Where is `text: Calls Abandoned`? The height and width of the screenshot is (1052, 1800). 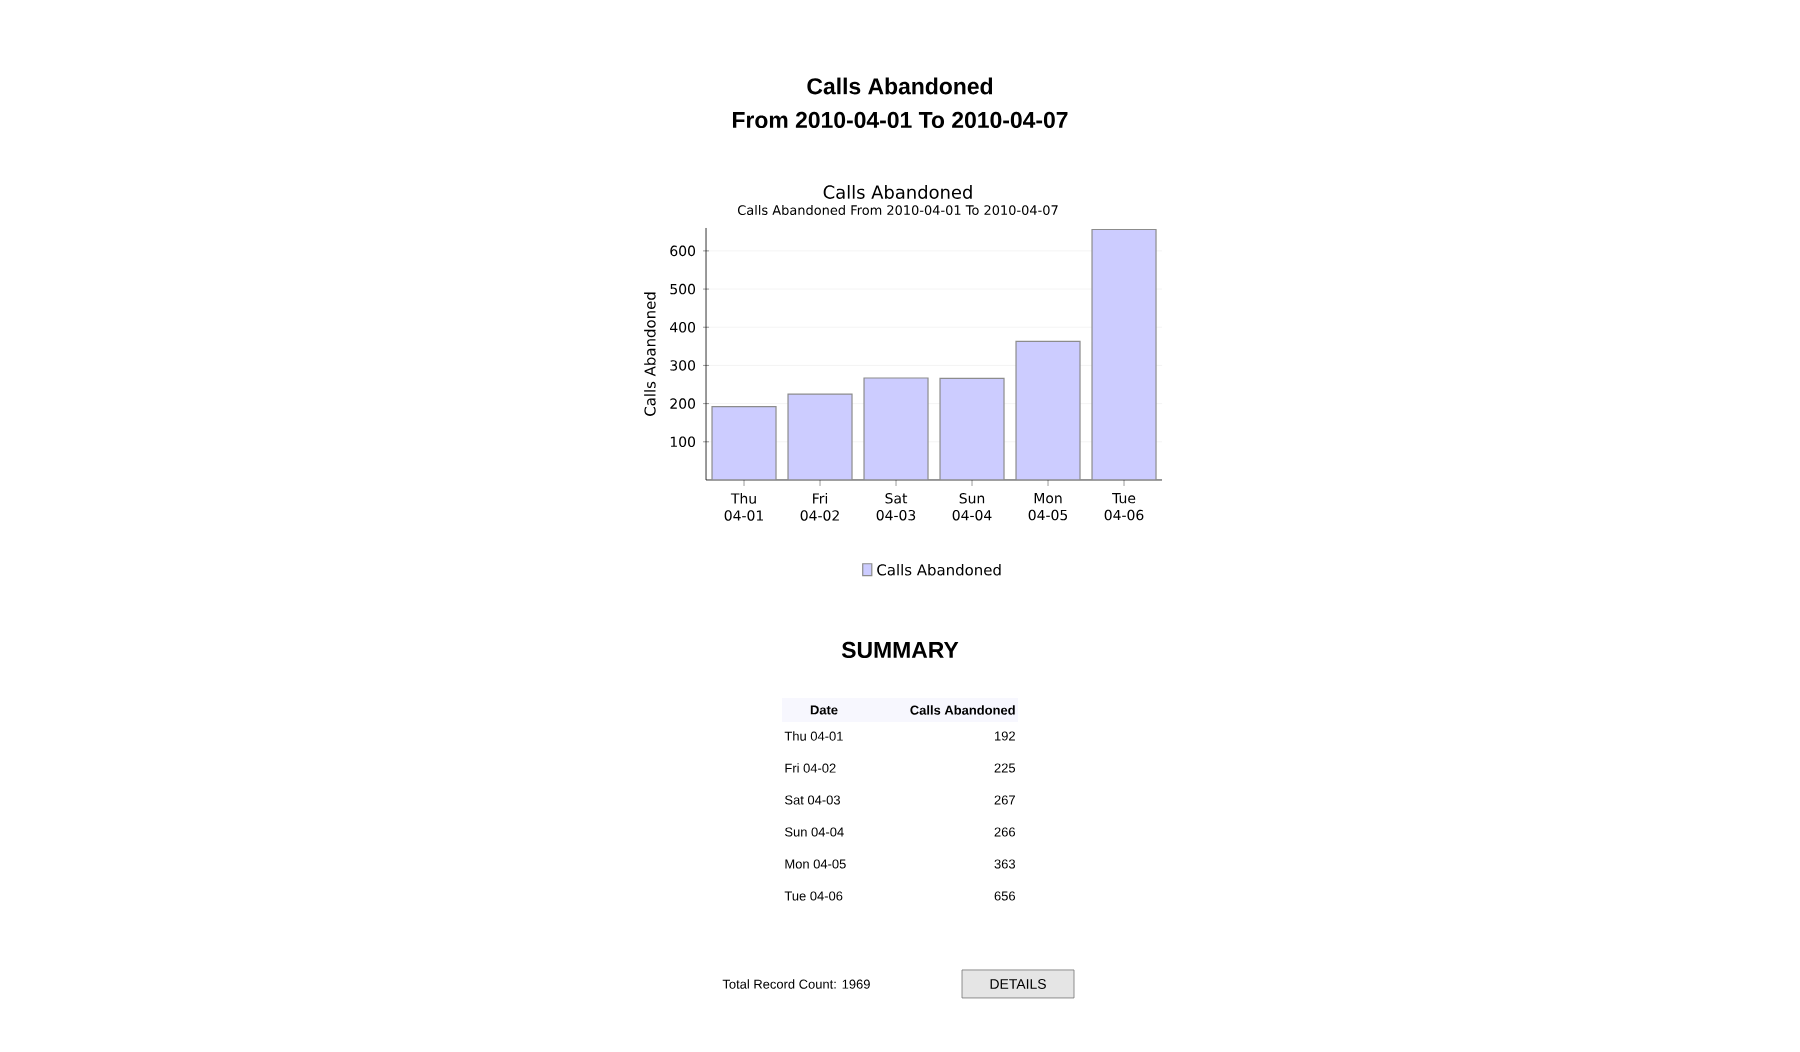 text: Calls Abandoned is located at coordinates (900, 86).